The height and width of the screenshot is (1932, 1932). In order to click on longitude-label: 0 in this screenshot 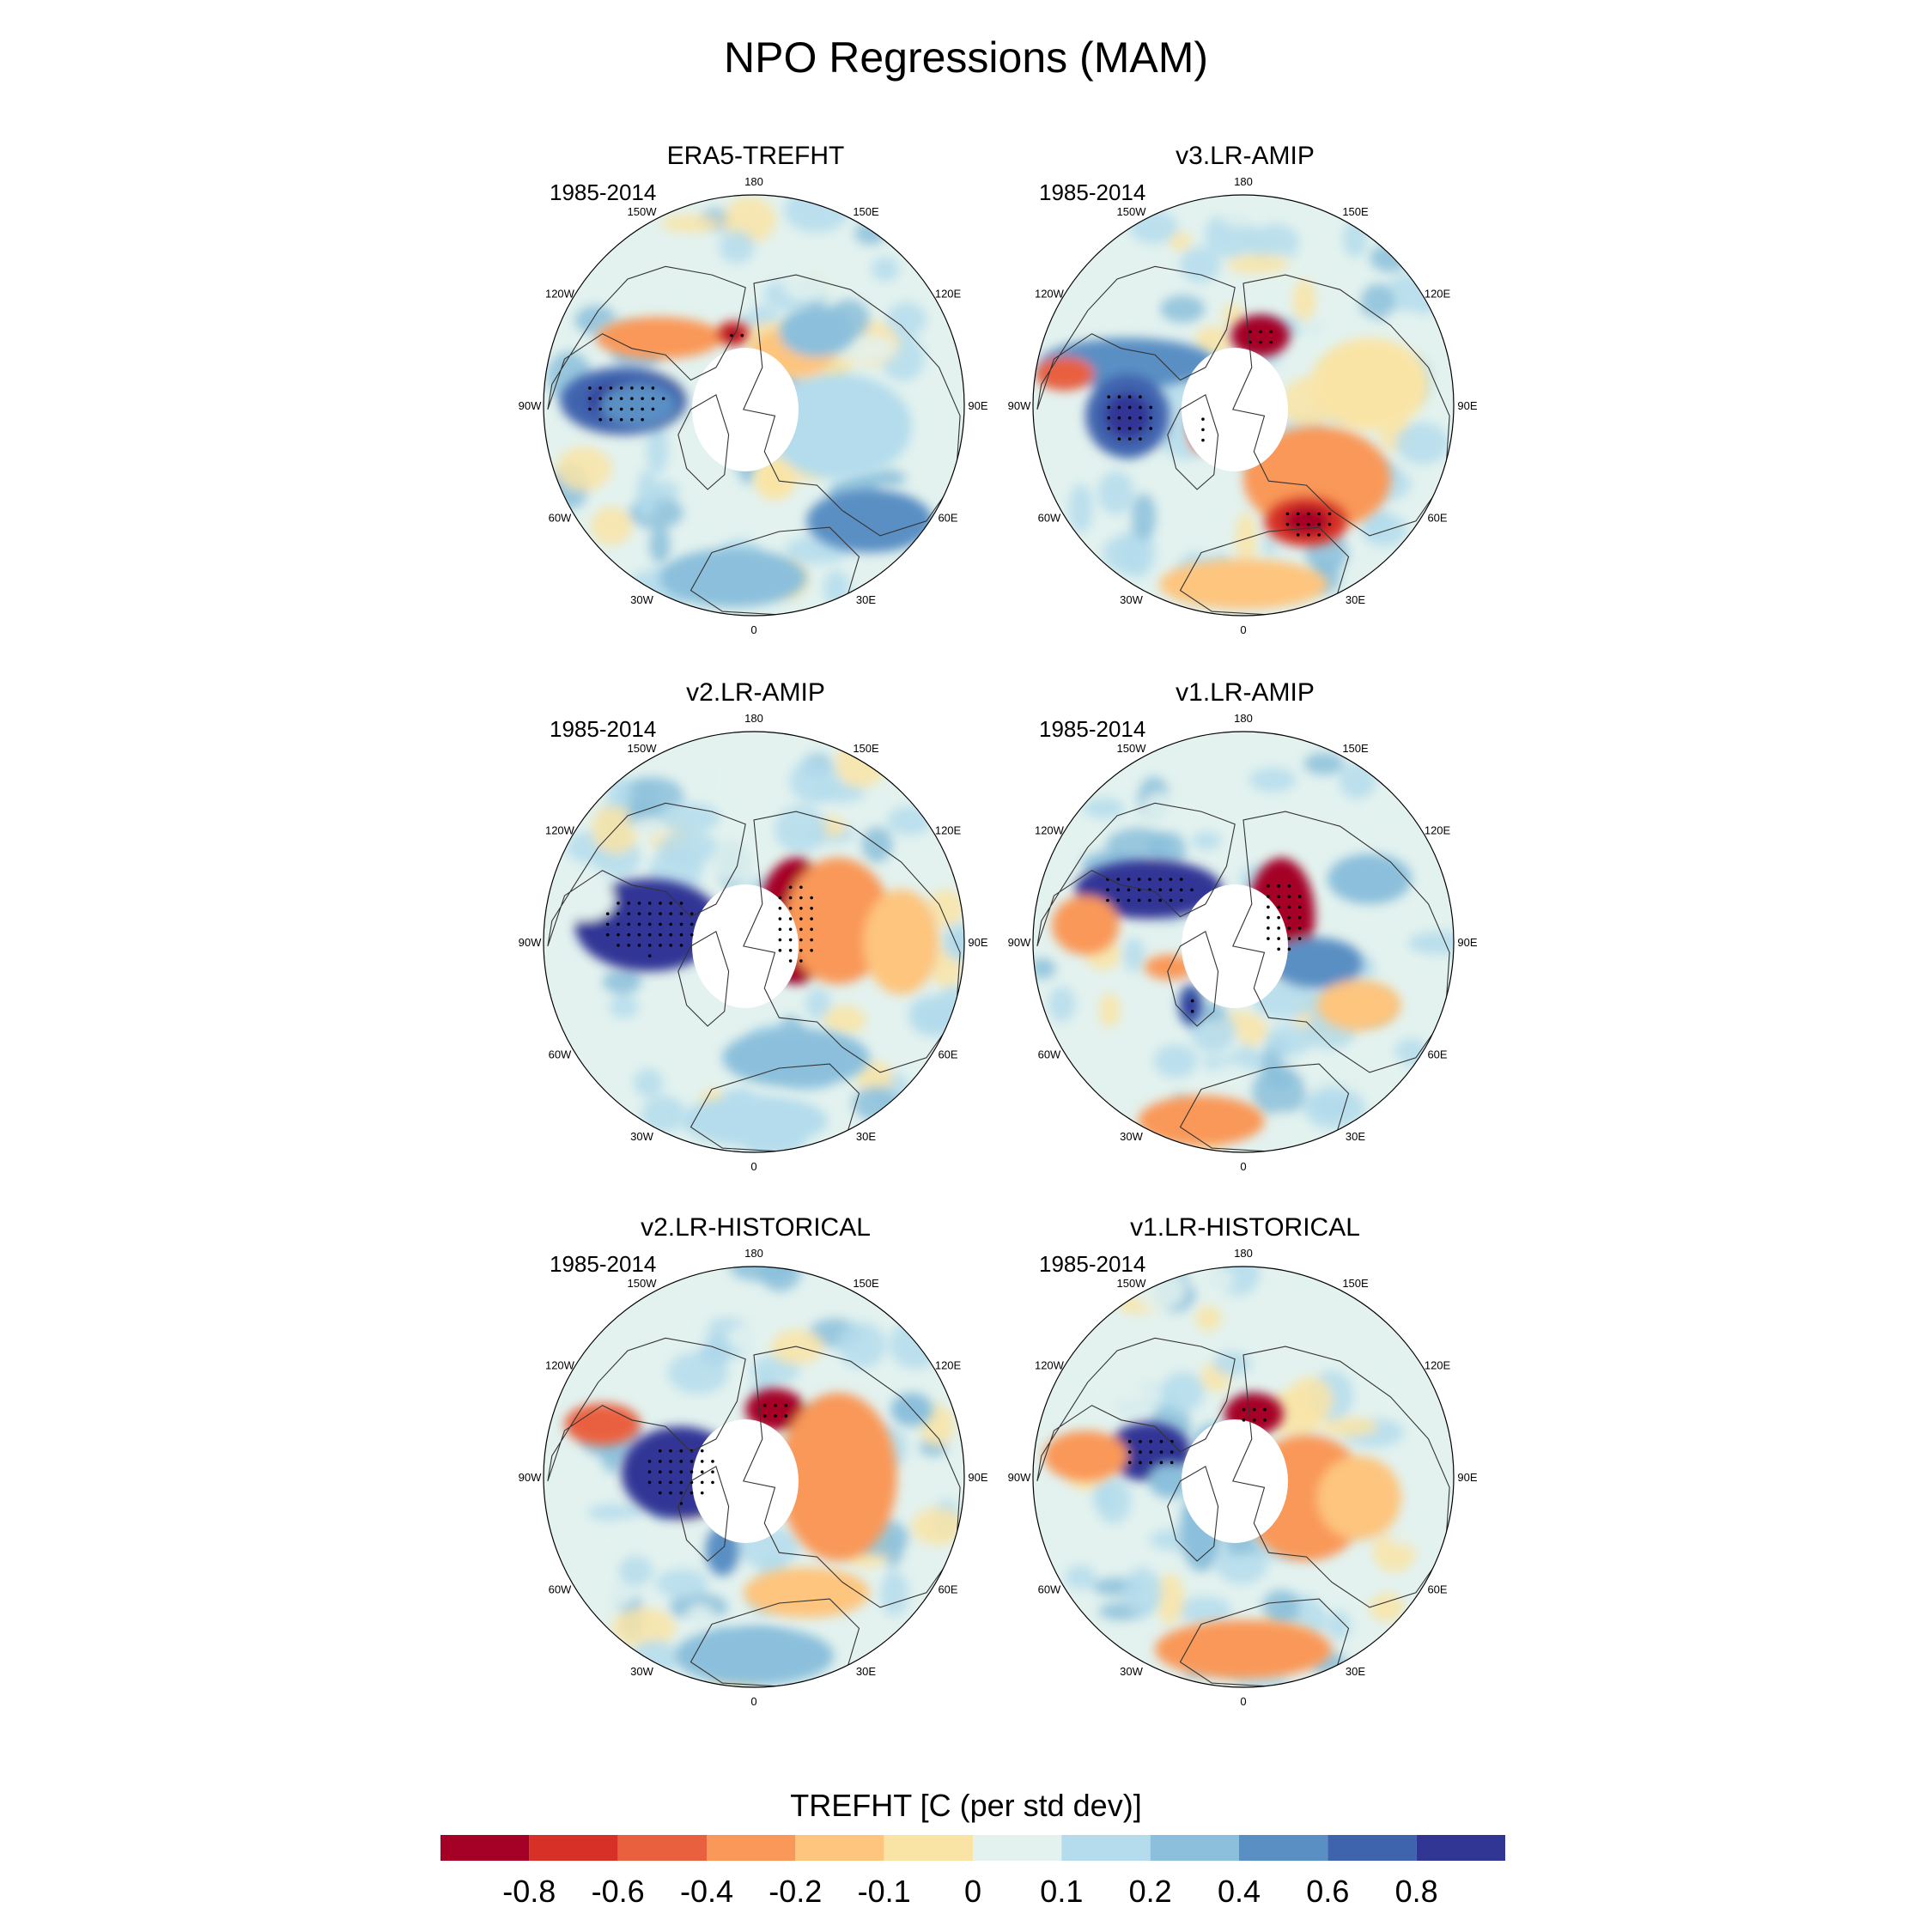, I will do `click(1243, 1166)`.